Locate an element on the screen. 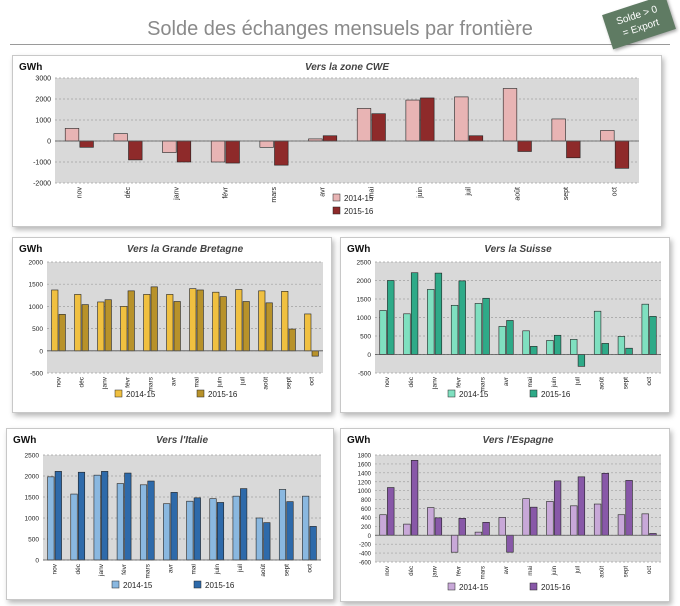 This screenshot has width=680, height=606. x-tick-label: nov is located at coordinates (387, 381).